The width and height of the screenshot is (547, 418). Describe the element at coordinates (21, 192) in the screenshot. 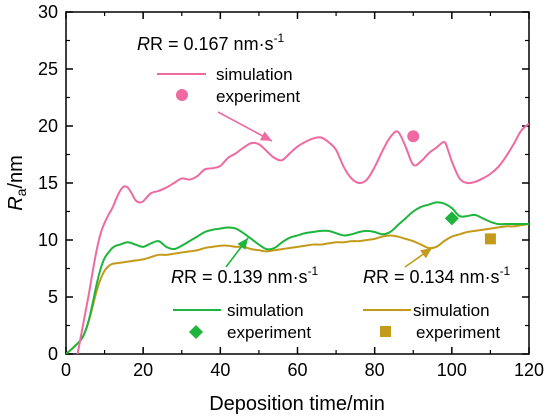

I see `y-axis-title-sub: a` at that location.